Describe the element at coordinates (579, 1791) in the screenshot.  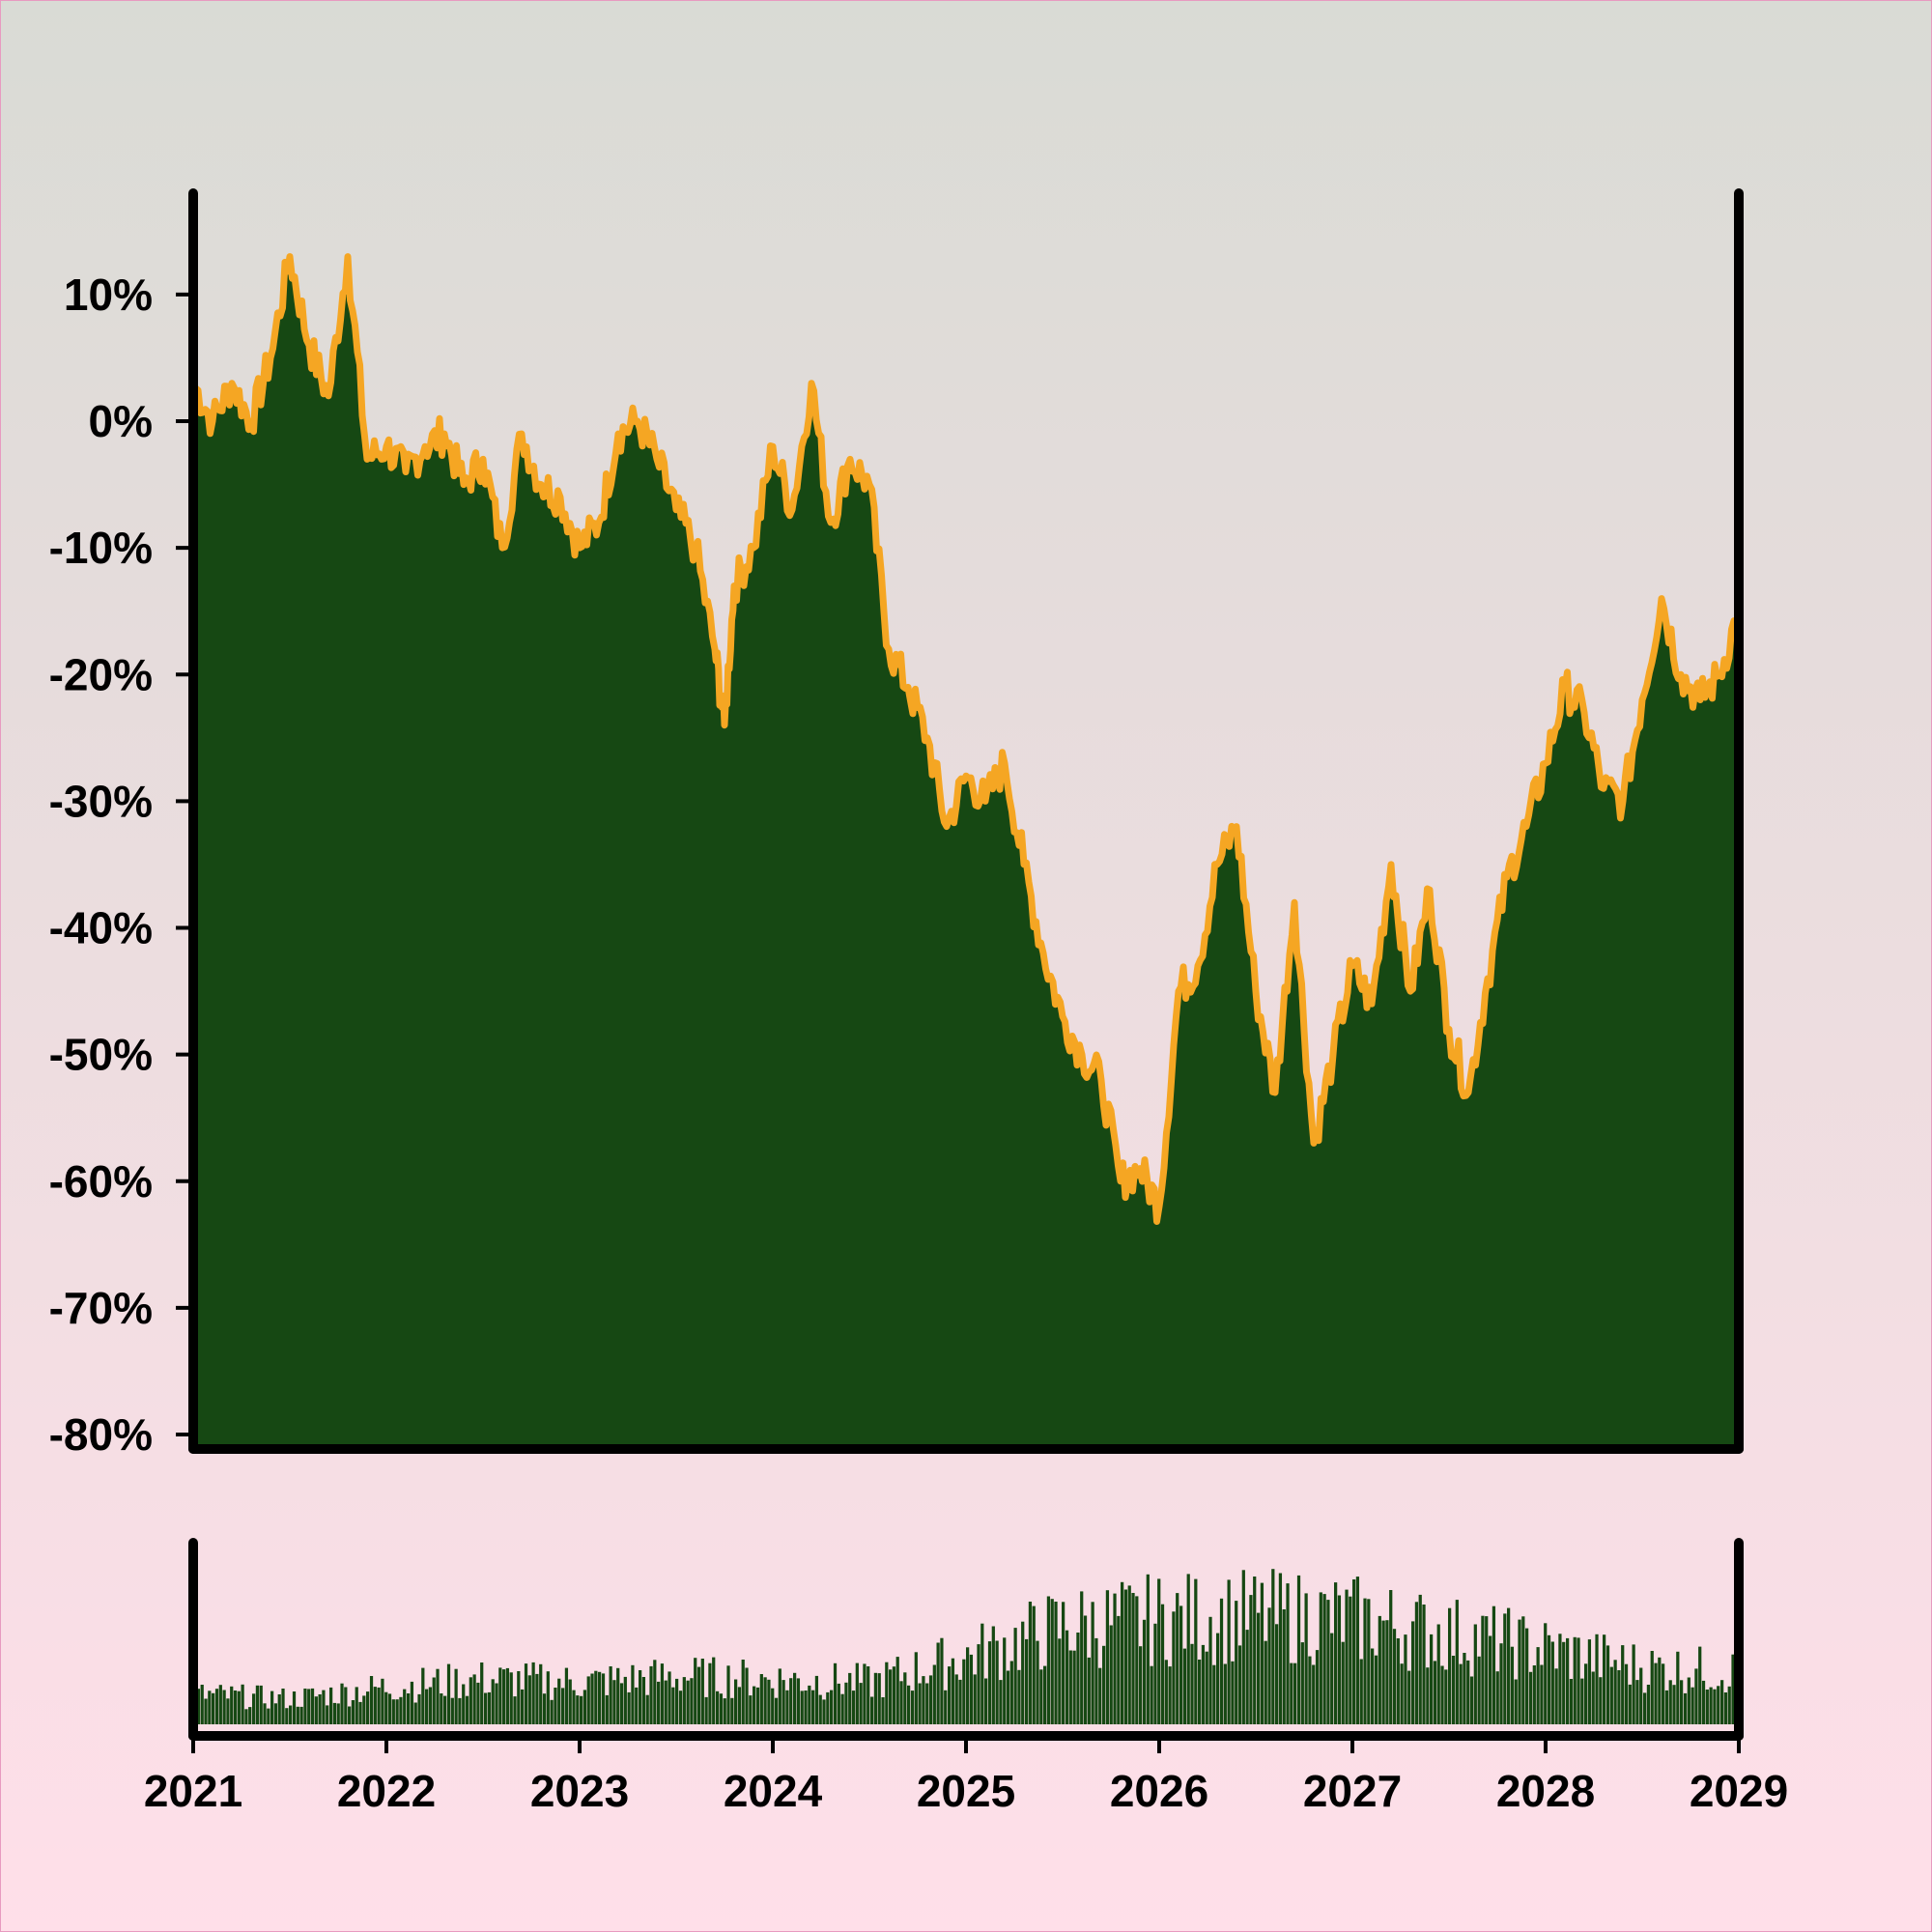
I see `x-tick-label: 2023` at that location.